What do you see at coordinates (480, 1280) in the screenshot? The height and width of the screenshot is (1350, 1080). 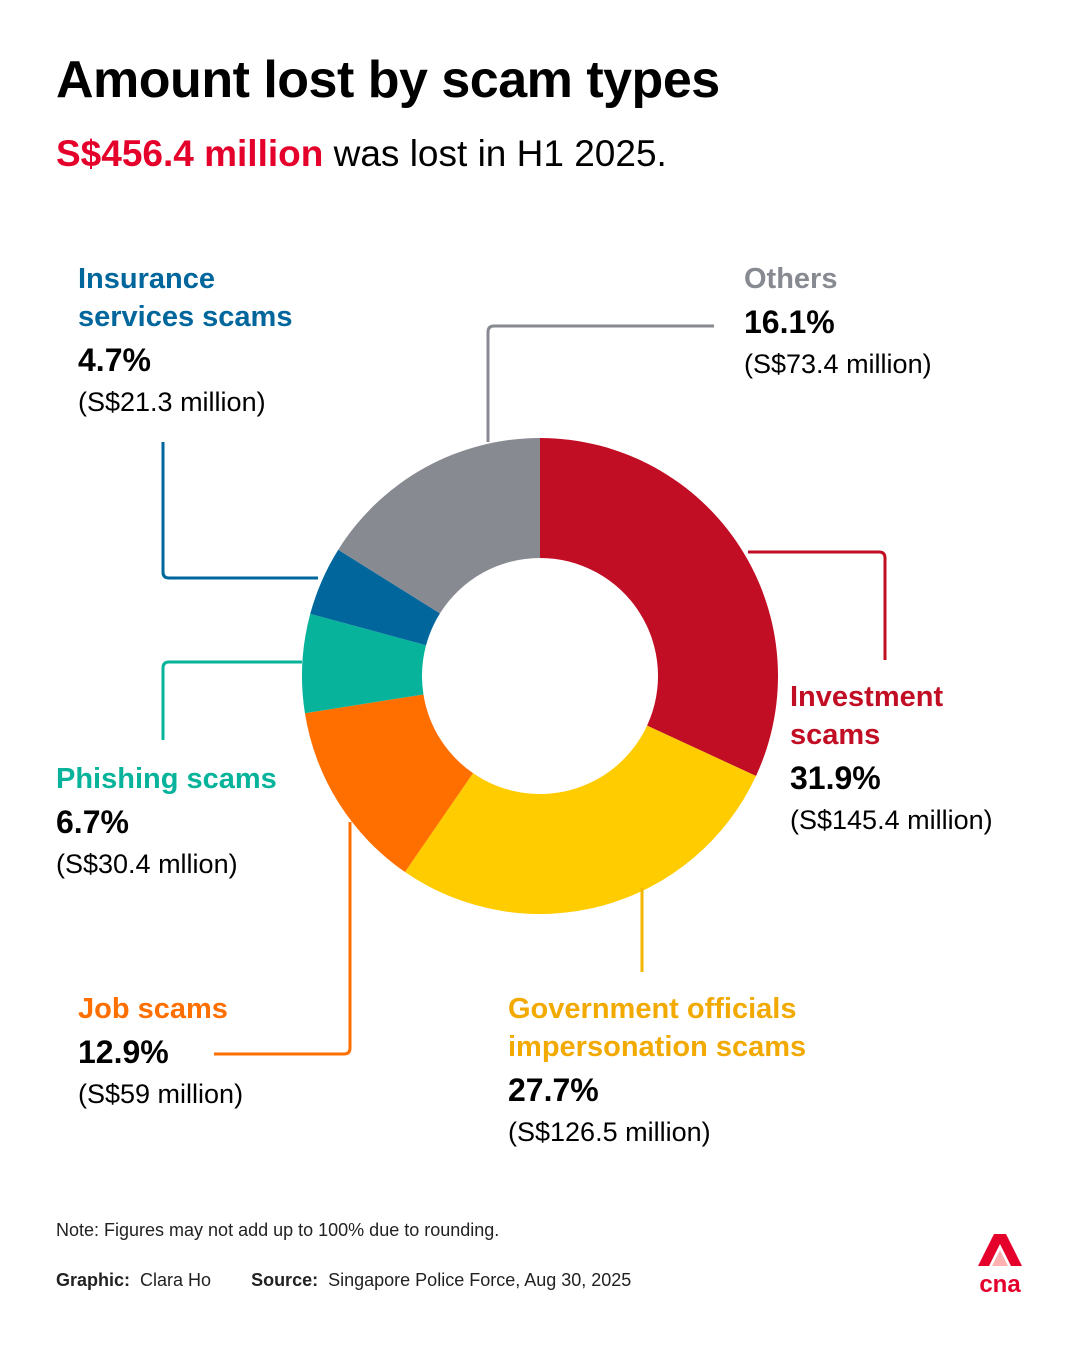 I see `source-credit: Singapore Police Force, Aug 30, 2025` at bounding box center [480, 1280].